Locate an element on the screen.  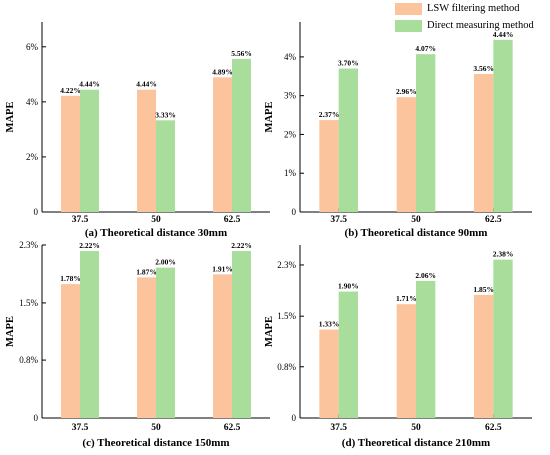
chart-c-y-tick-label: 0.8% is located at coordinates (28, 360).